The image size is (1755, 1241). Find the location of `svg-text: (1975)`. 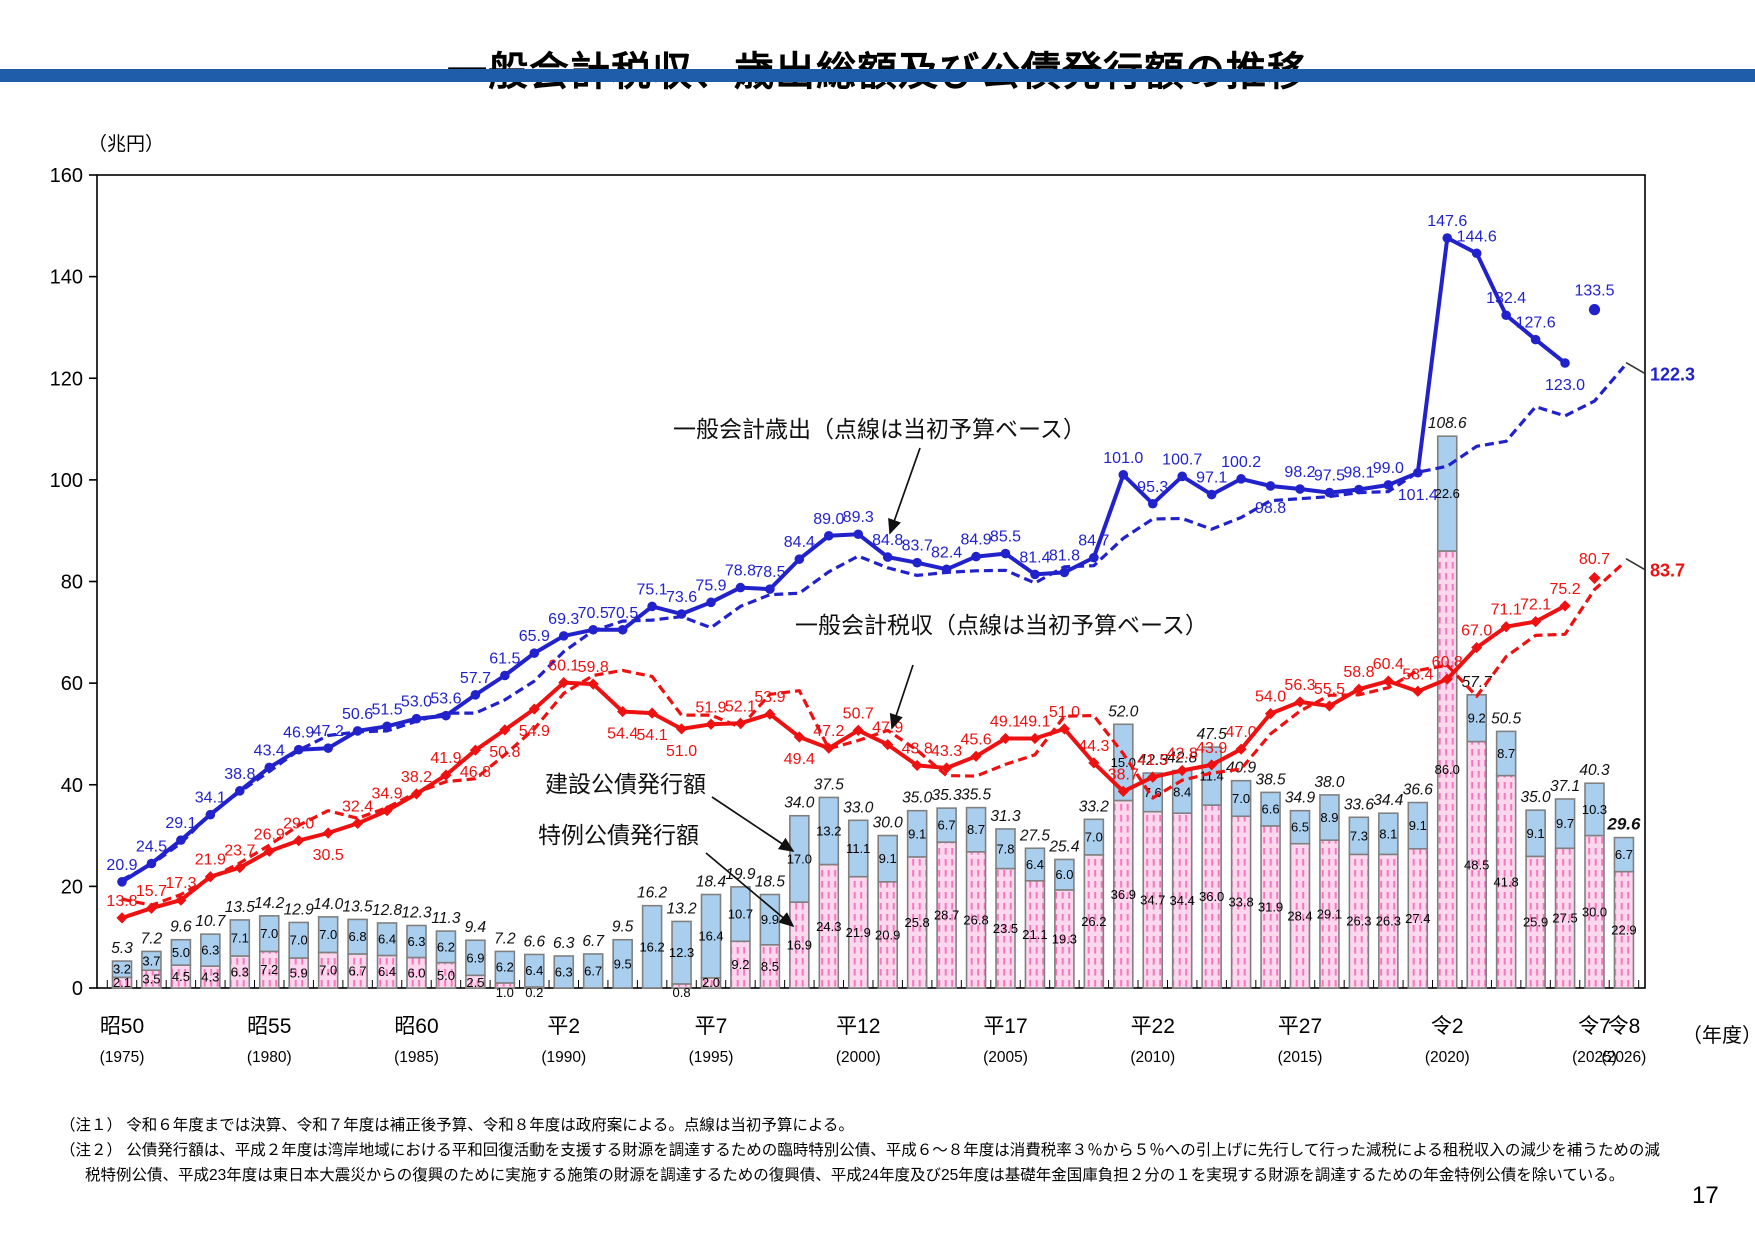

svg-text: (1975) is located at coordinates (122, 1057).